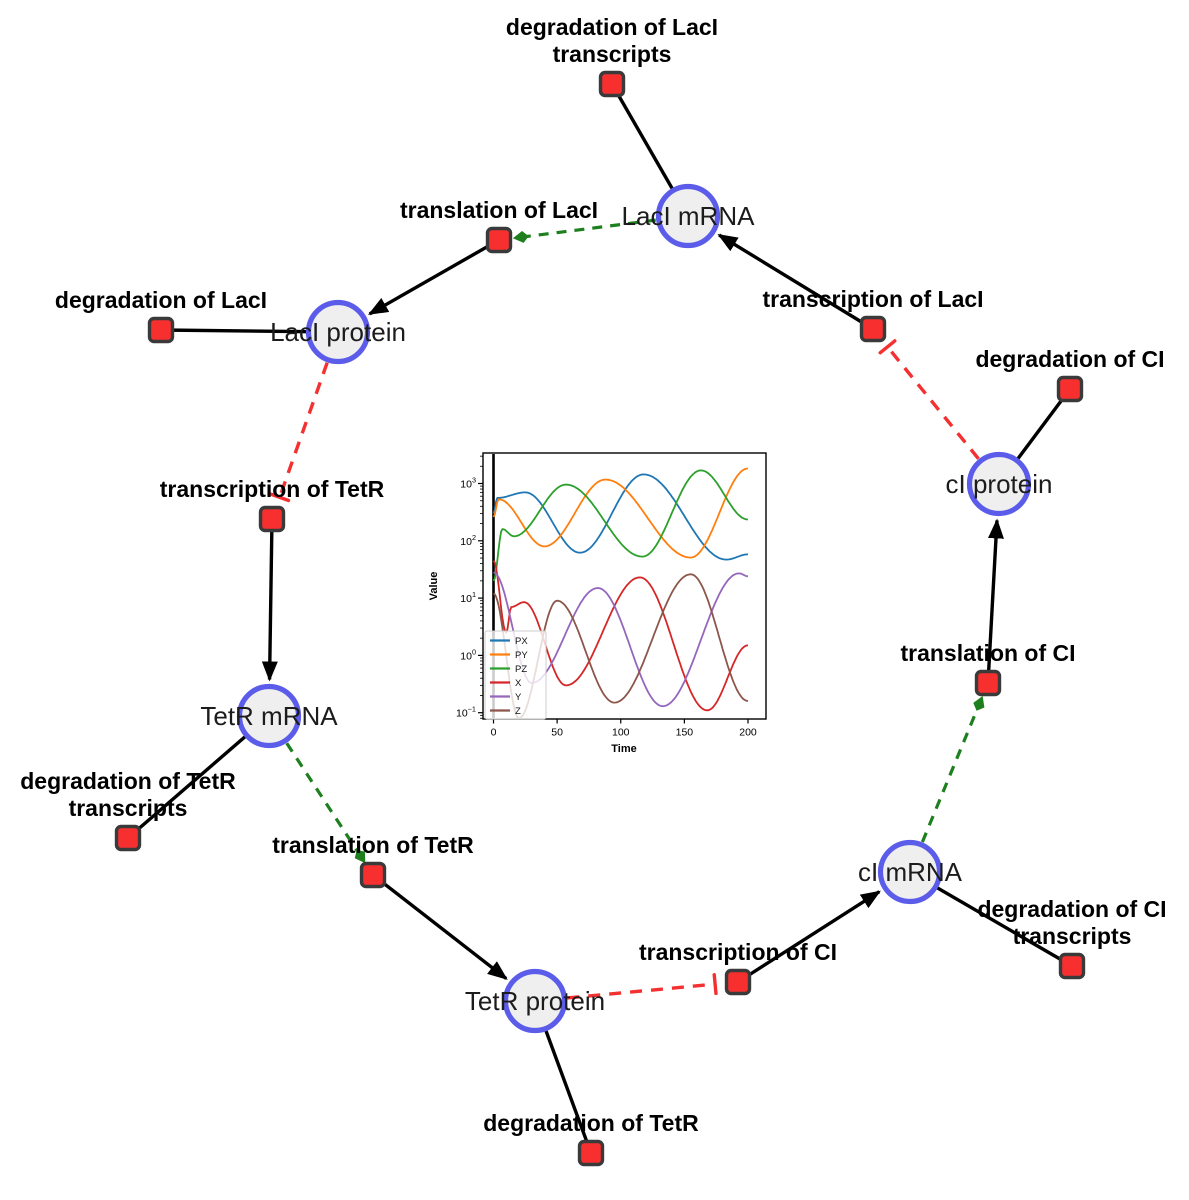  Describe the element at coordinates (518, 697) in the screenshot. I see `chart-legend-label-Y: Y` at that location.